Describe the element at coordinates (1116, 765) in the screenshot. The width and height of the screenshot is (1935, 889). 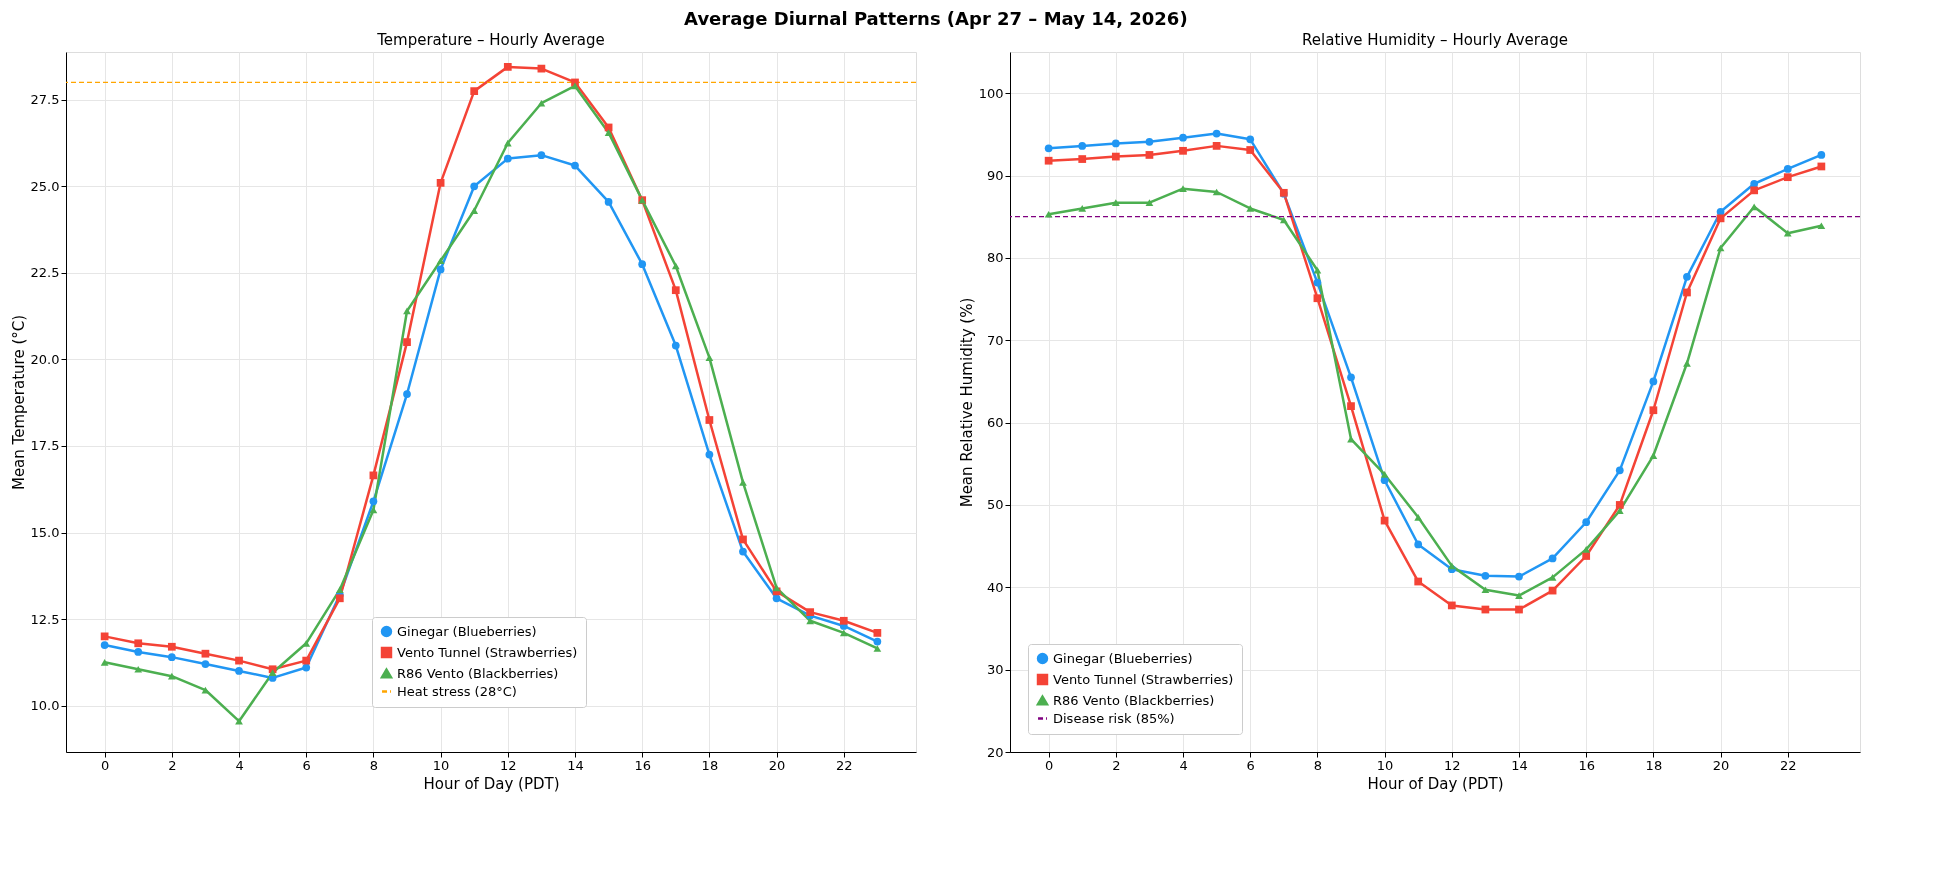
I see `x-tick-label: 2` at that location.